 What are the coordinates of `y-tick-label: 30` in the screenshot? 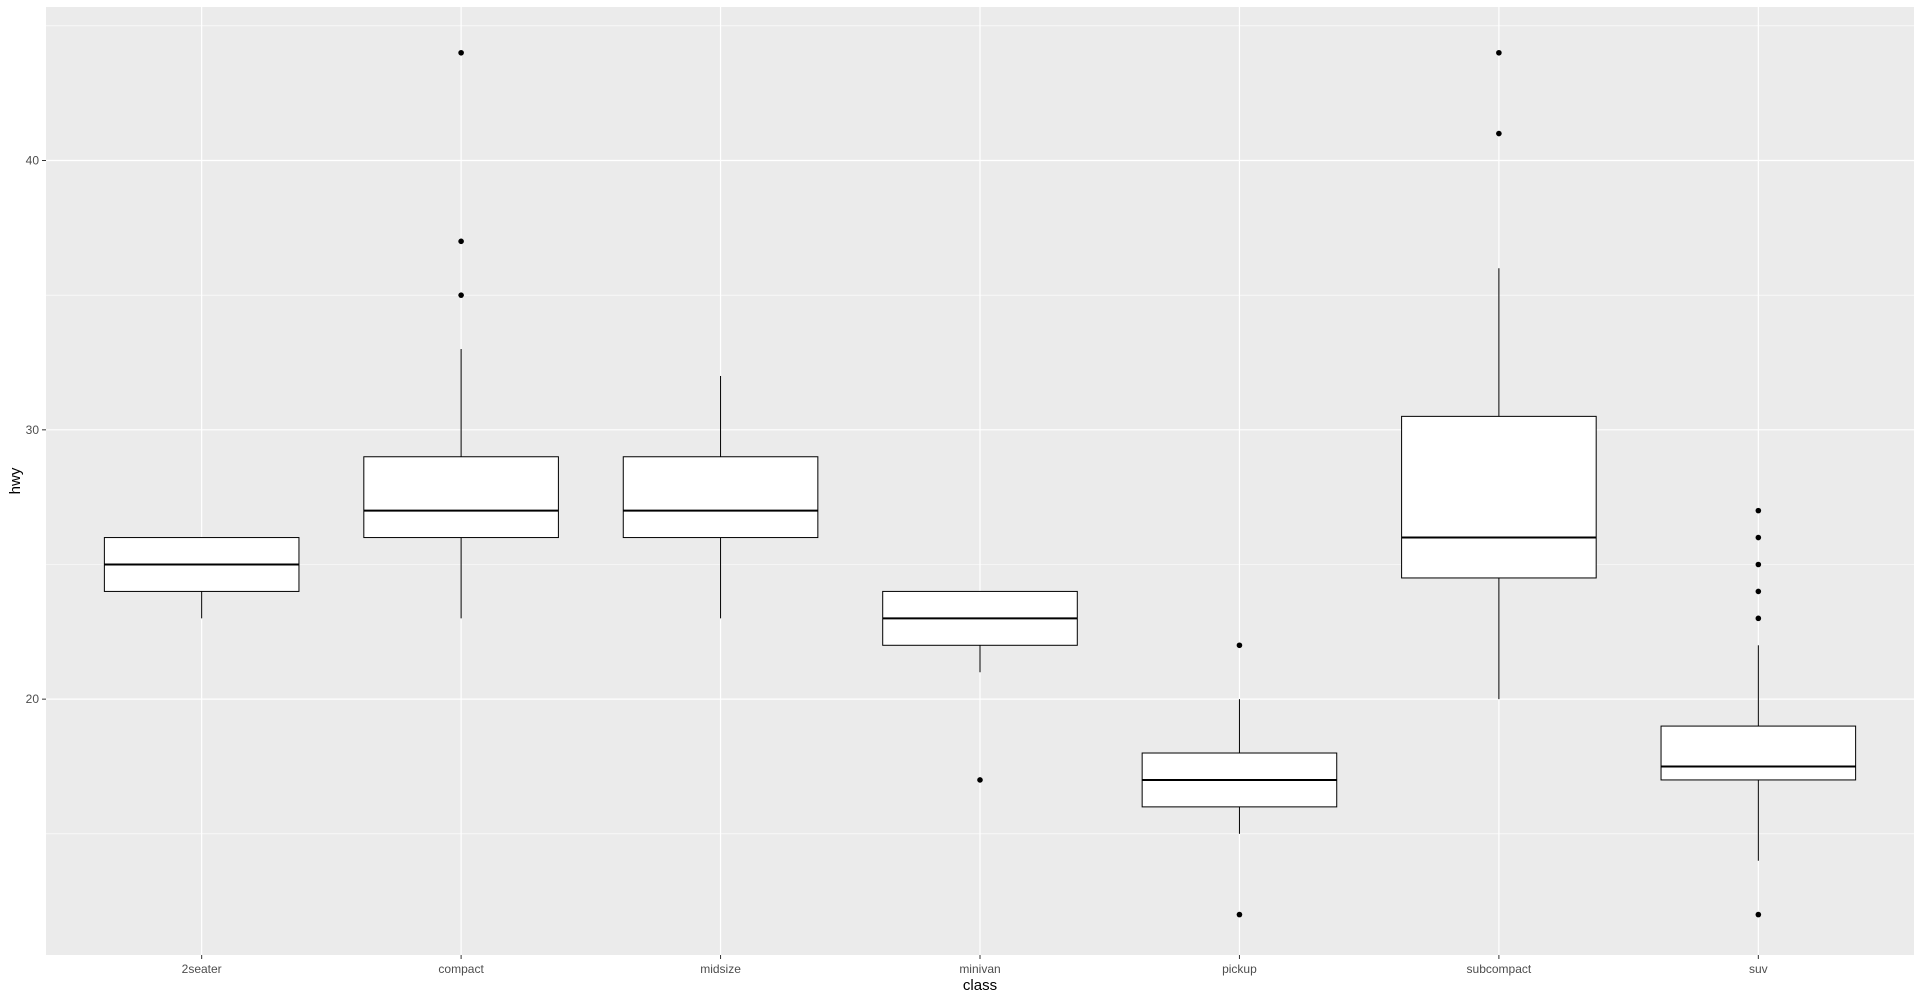 It's located at (33, 430).